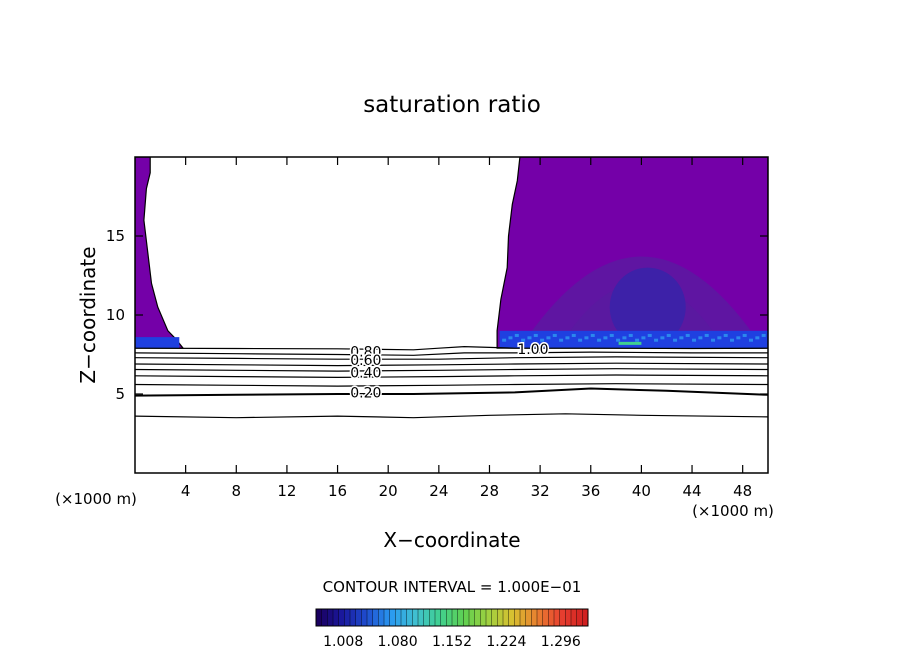 This screenshot has width=904, height=654. Describe the element at coordinates (451, 540) in the screenshot. I see `x-axis-label: X−coordinate` at that location.